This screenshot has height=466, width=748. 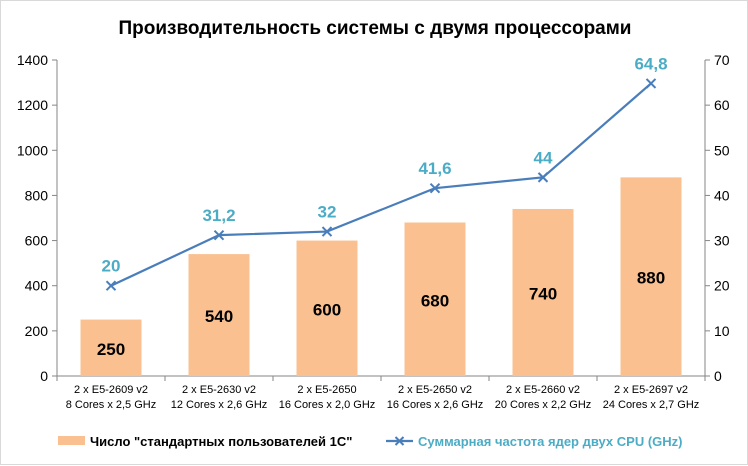 I want to click on line-data-label: 31,2, so click(x=218, y=215).